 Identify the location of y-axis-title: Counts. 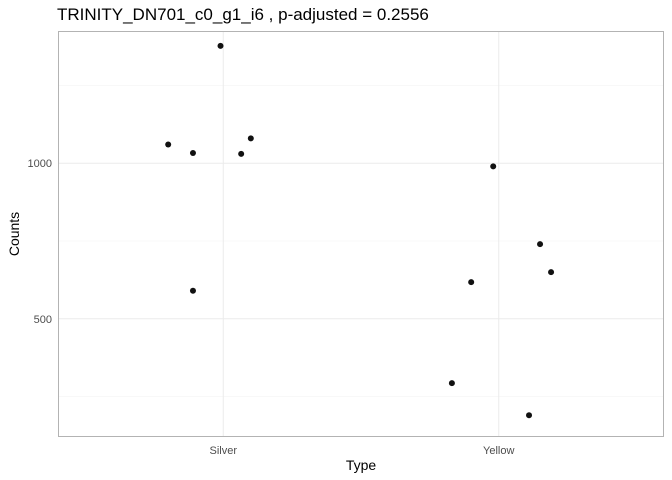
(14, 234).